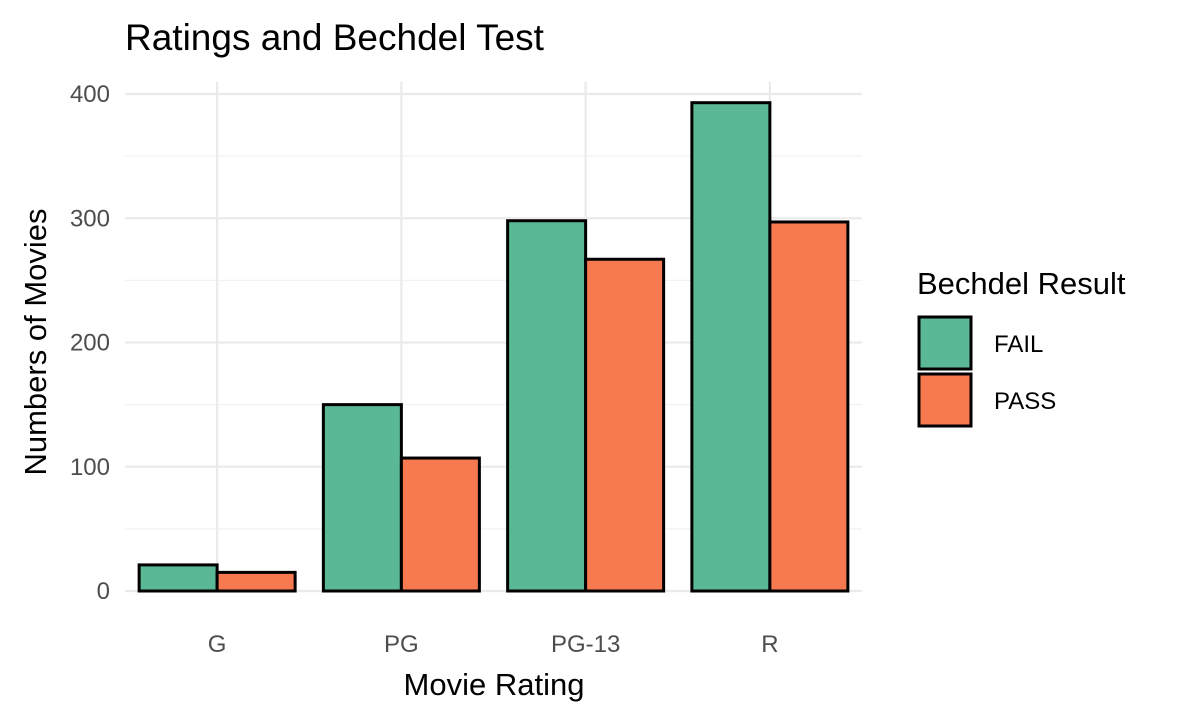  What do you see at coordinates (35, 341) in the screenshot?
I see `y-axis-title: Numbers of Movies` at bounding box center [35, 341].